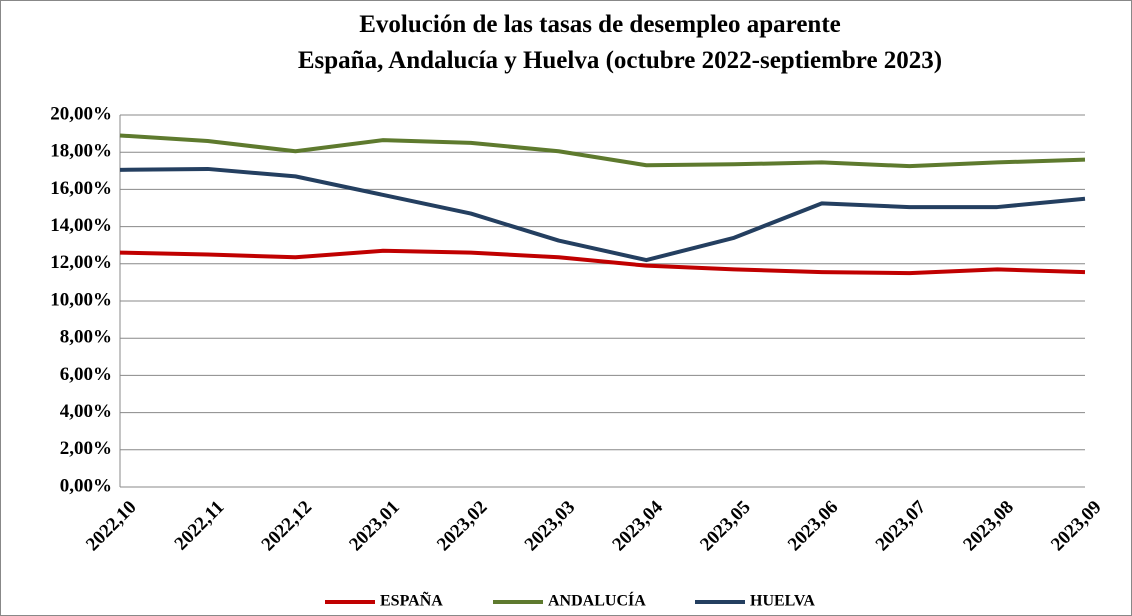 This screenshot has height=616, width=1132. I want to click on y-tick-label: 16,00%, so click(81, 188).